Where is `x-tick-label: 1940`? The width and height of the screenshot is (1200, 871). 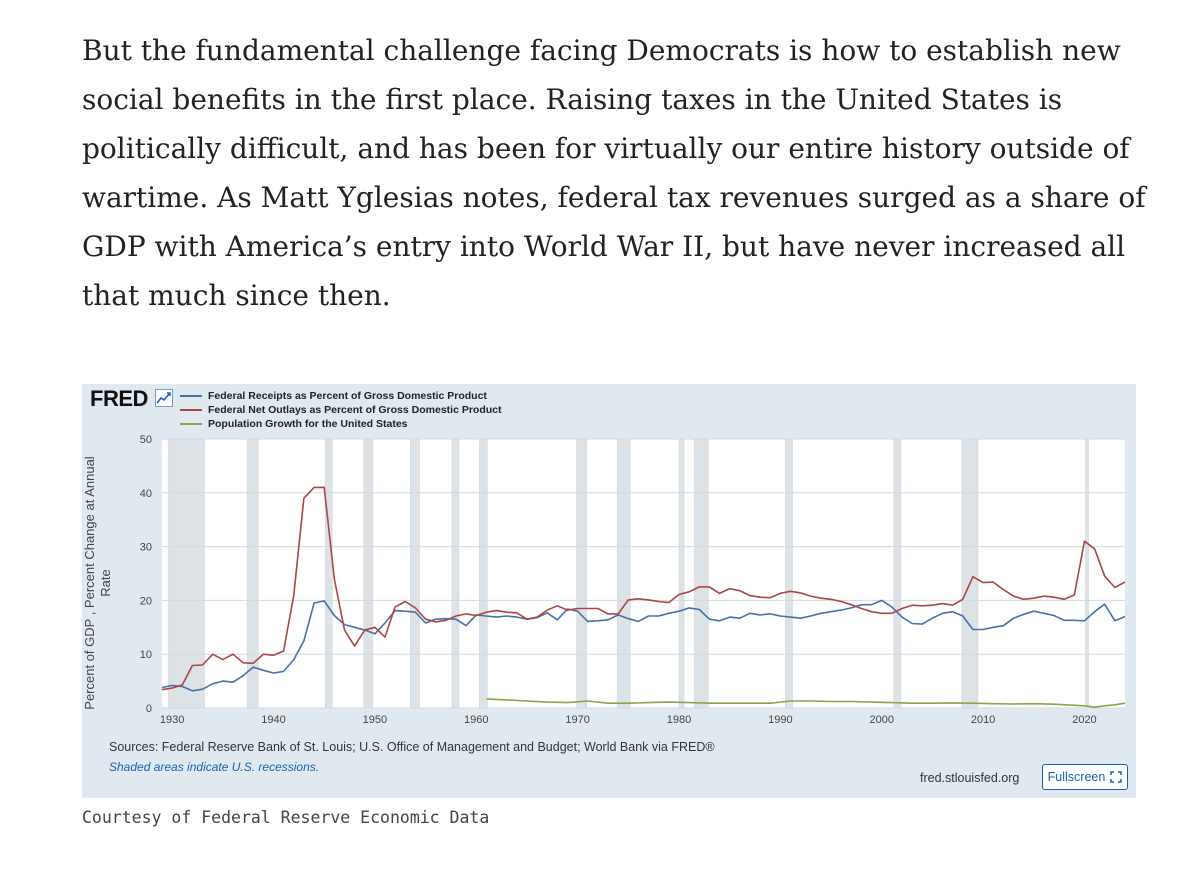
x-tick-label: 1940 is located at coordinates (273, 720).